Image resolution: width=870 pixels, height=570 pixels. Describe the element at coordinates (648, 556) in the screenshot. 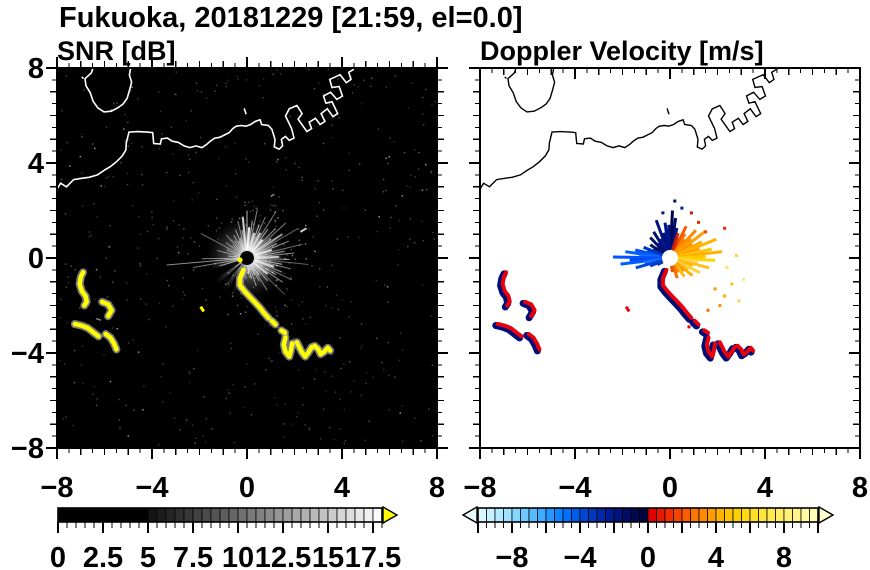

I see `doppler-colorbar-label: 0` at that location.